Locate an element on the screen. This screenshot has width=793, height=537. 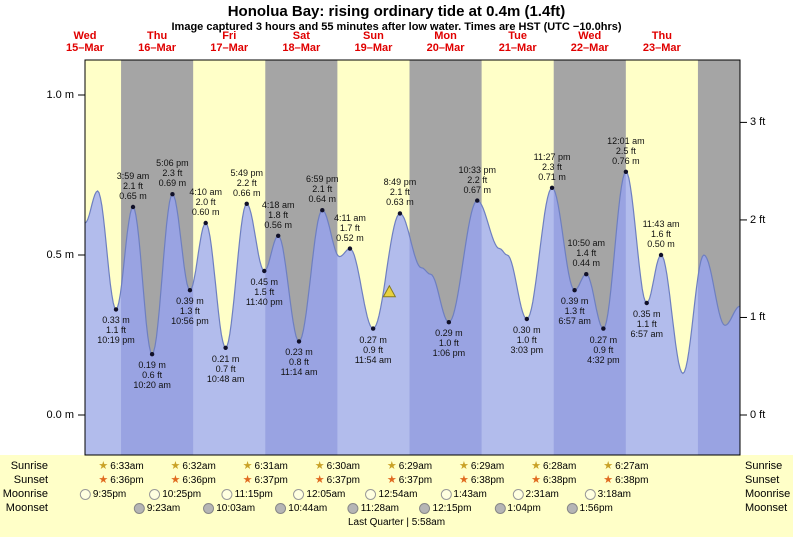
tide-event-label-line: 0.7 ft is located at coordinates (225, 368).